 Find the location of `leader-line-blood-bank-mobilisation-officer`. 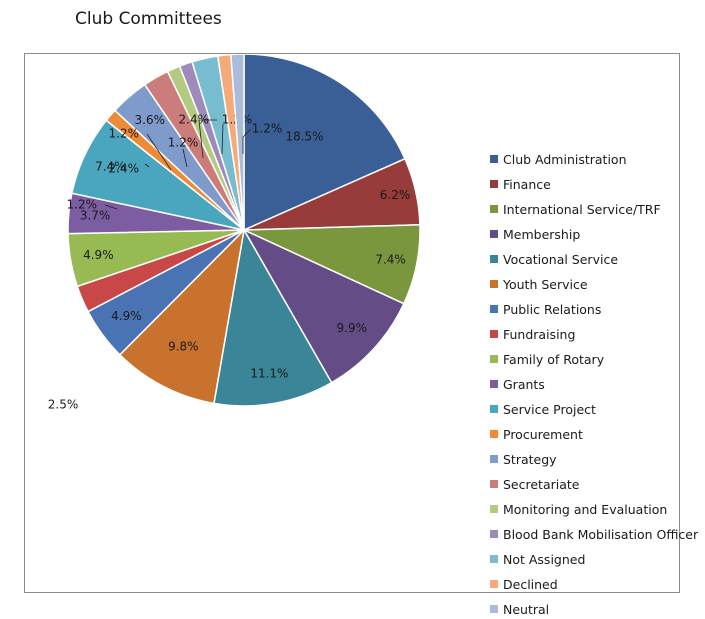

leader-line-blood-bank-mobilisation-officer is located at coordinates (185, 158).